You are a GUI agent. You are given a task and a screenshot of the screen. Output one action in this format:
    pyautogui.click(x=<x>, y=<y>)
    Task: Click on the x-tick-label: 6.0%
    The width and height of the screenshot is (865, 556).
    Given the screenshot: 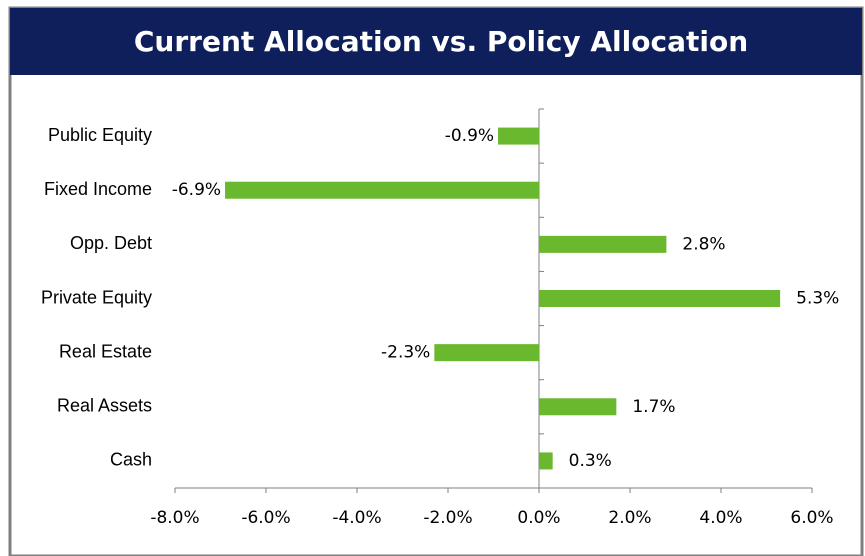 What is the action you would take?
    pyautogui.click(x=811, y=518)
    